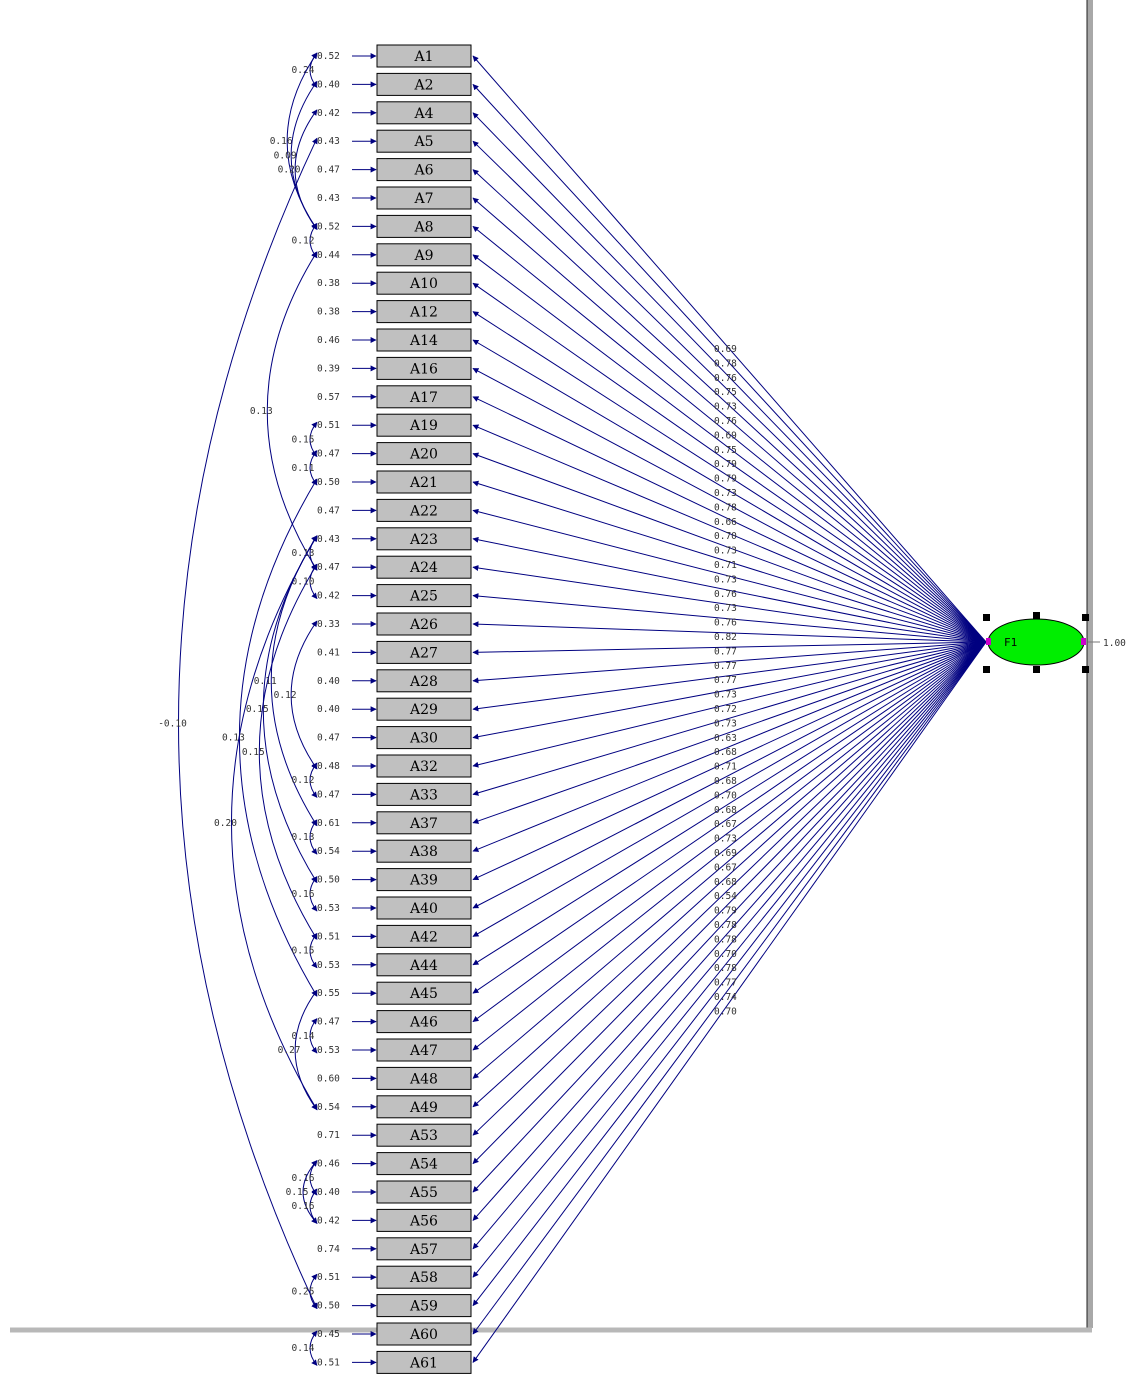  I want to click on variable-a7: A7 0.43, so click(394, 198).